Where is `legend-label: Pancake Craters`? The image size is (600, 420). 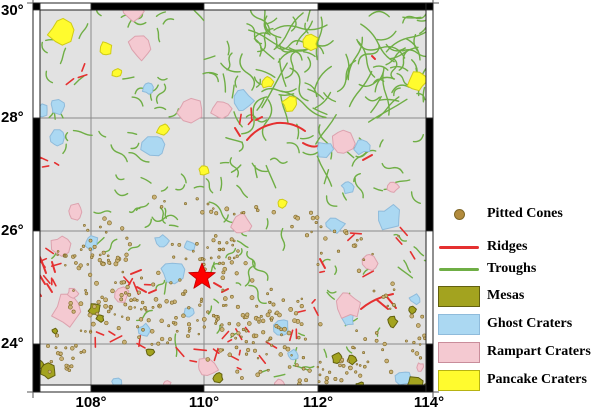 legend-label: Pancake Craters is located at coordinates (537, 379).